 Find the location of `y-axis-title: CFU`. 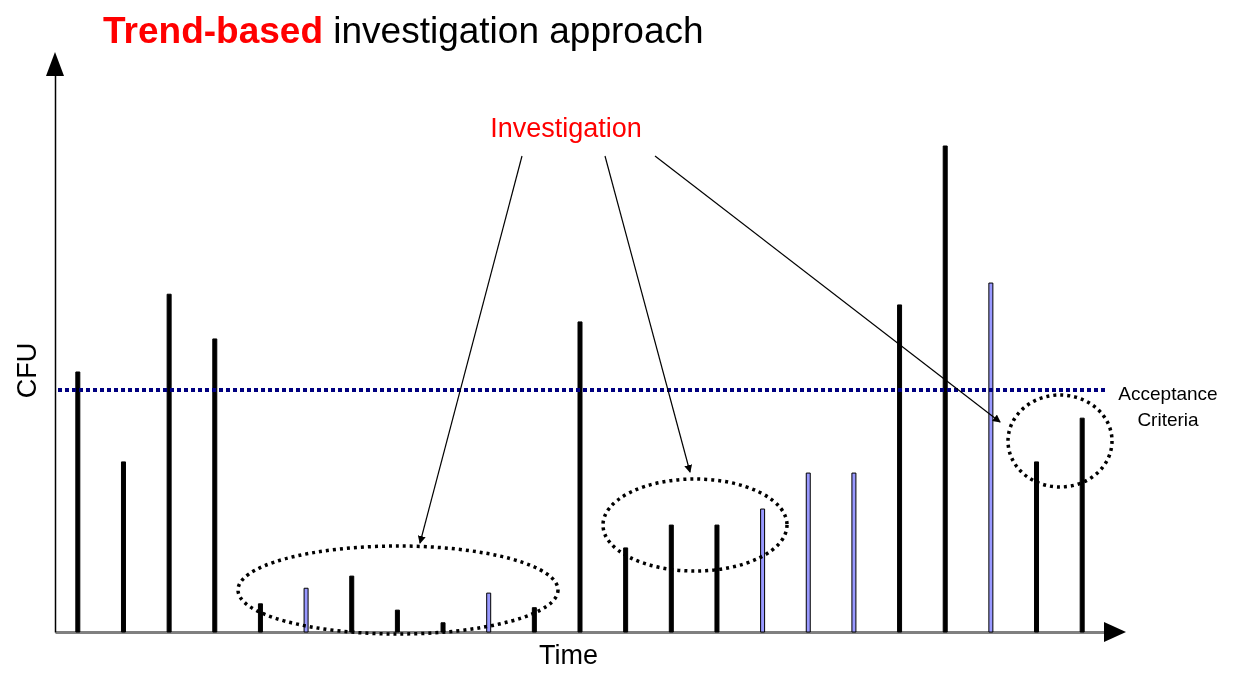

y-axis-title: CFU is located at coordinates (26, 370).